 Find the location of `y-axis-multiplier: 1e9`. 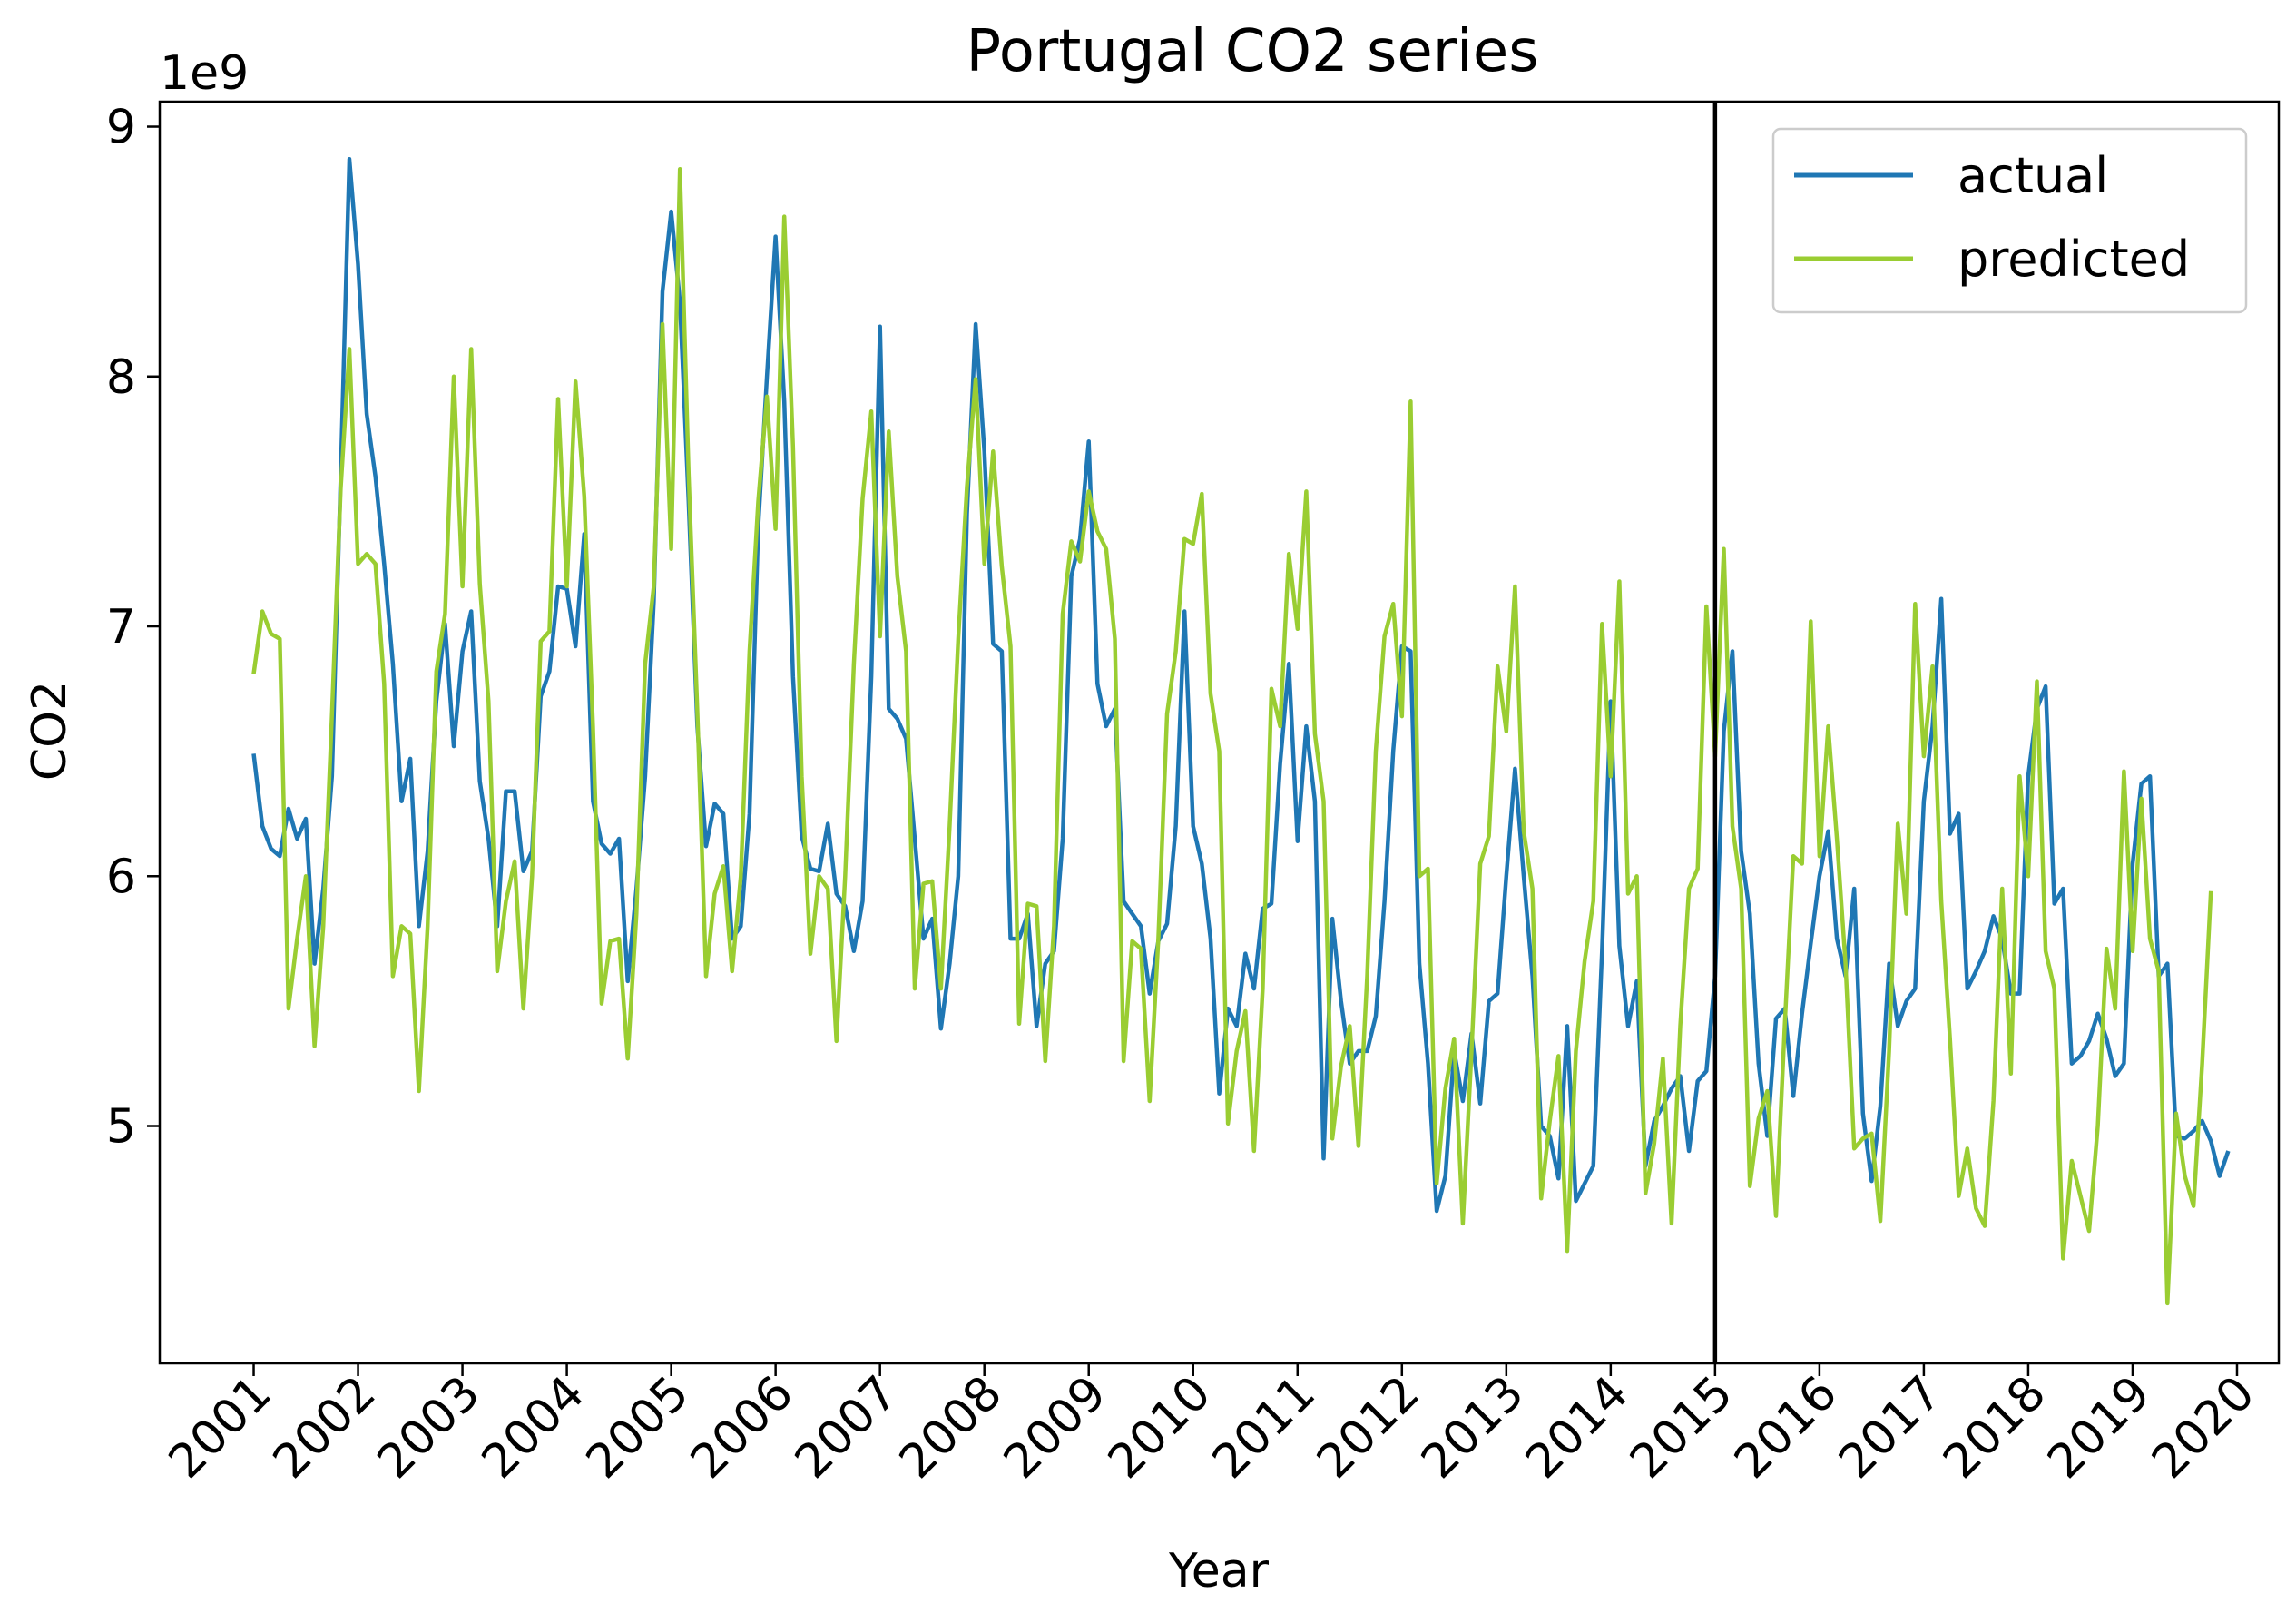

y-axis-multiplier: 1e9 is located at coordinates (204, 73).